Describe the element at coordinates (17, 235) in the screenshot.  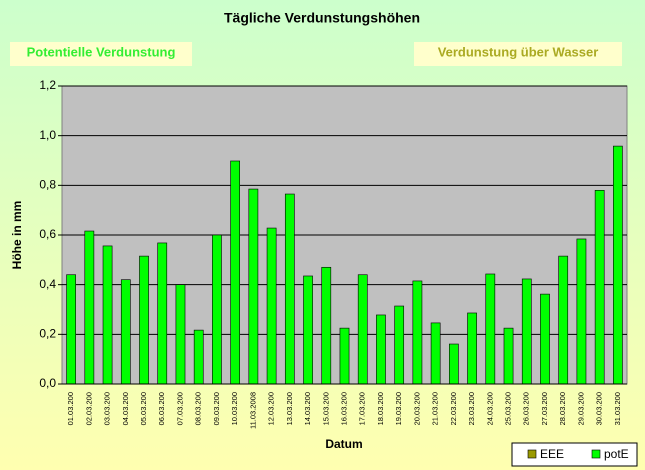
I see `y-axis-label: Höhe in mm` at that location.